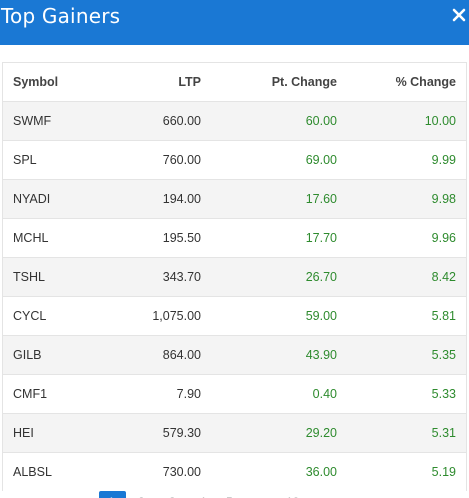  What do you see at coordinates (277, 159) in the screenshot?
I see `cell-pt-change: 69.00` at bounding box center [277, 159].